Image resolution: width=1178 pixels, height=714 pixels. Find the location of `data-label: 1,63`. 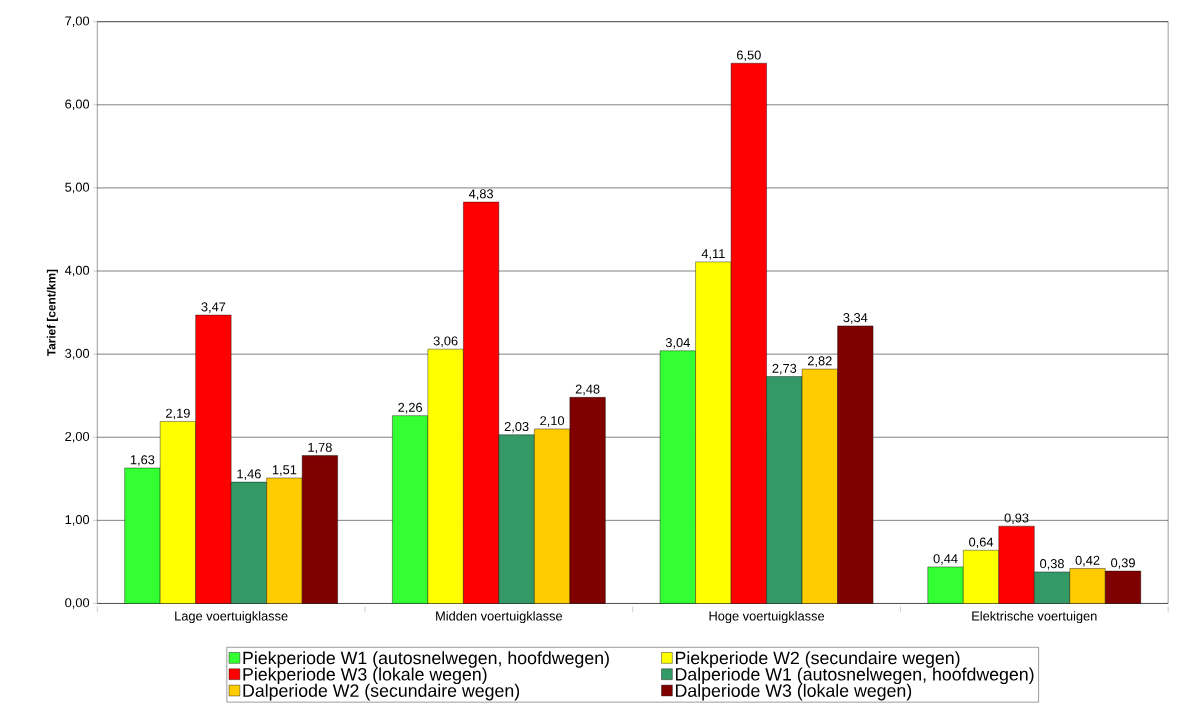

data-label: 1,63 is located at coordinates (142, 460).